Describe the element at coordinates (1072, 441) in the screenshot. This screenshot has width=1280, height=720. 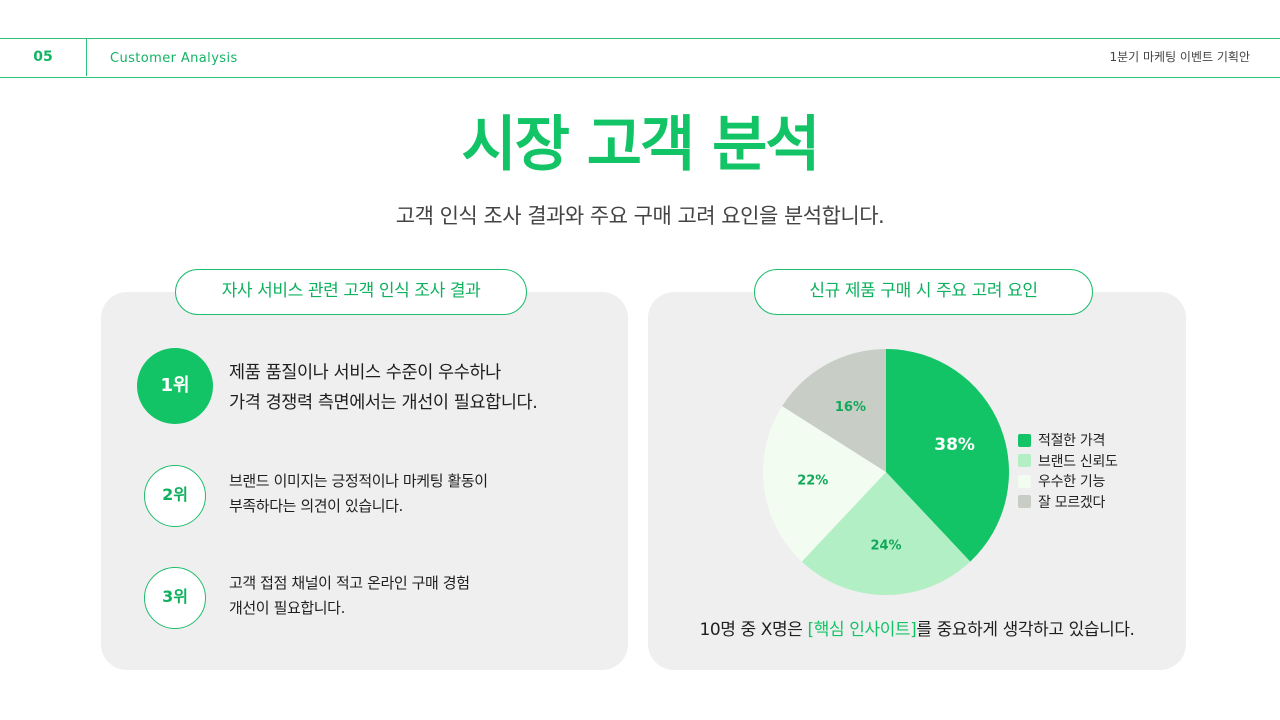
I see `legend-label: 적절한 가격` at that location.